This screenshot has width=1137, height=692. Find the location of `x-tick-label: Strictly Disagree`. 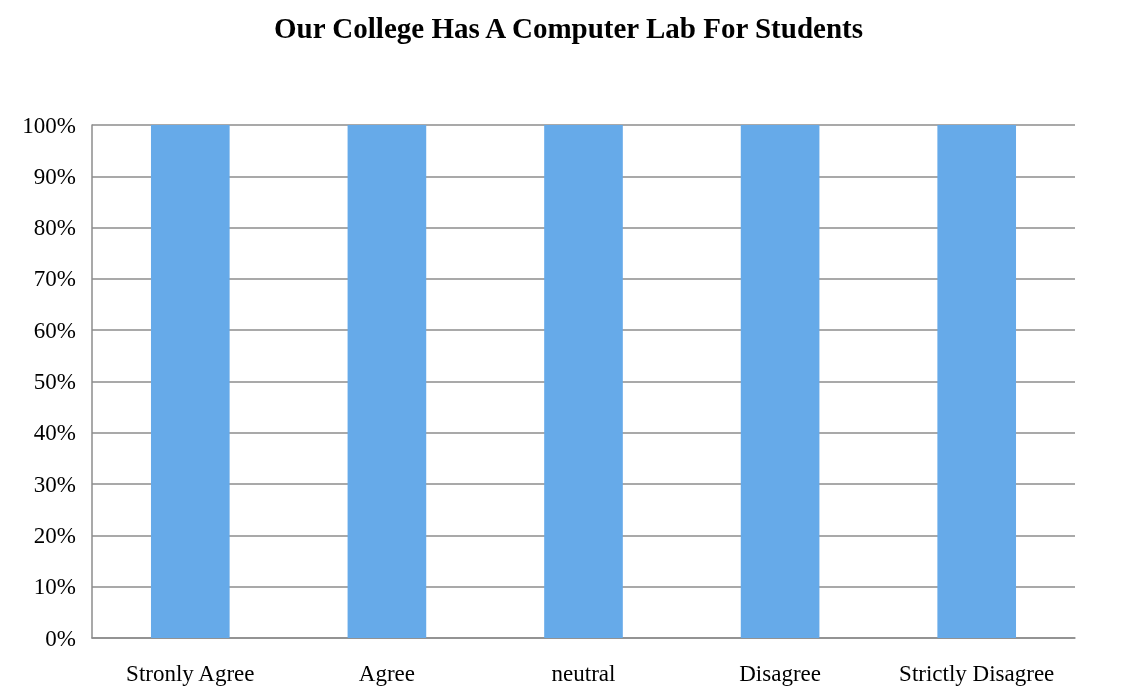

x-tick-label: Strictly Disagree is located at coordinates (977, 673).